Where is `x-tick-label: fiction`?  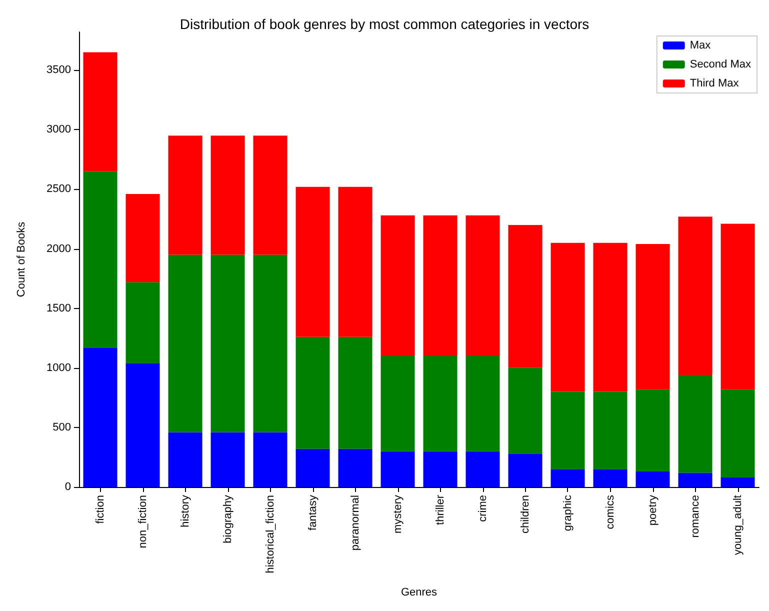
x-tick-label: fiction is located at coordinates (100, 509).